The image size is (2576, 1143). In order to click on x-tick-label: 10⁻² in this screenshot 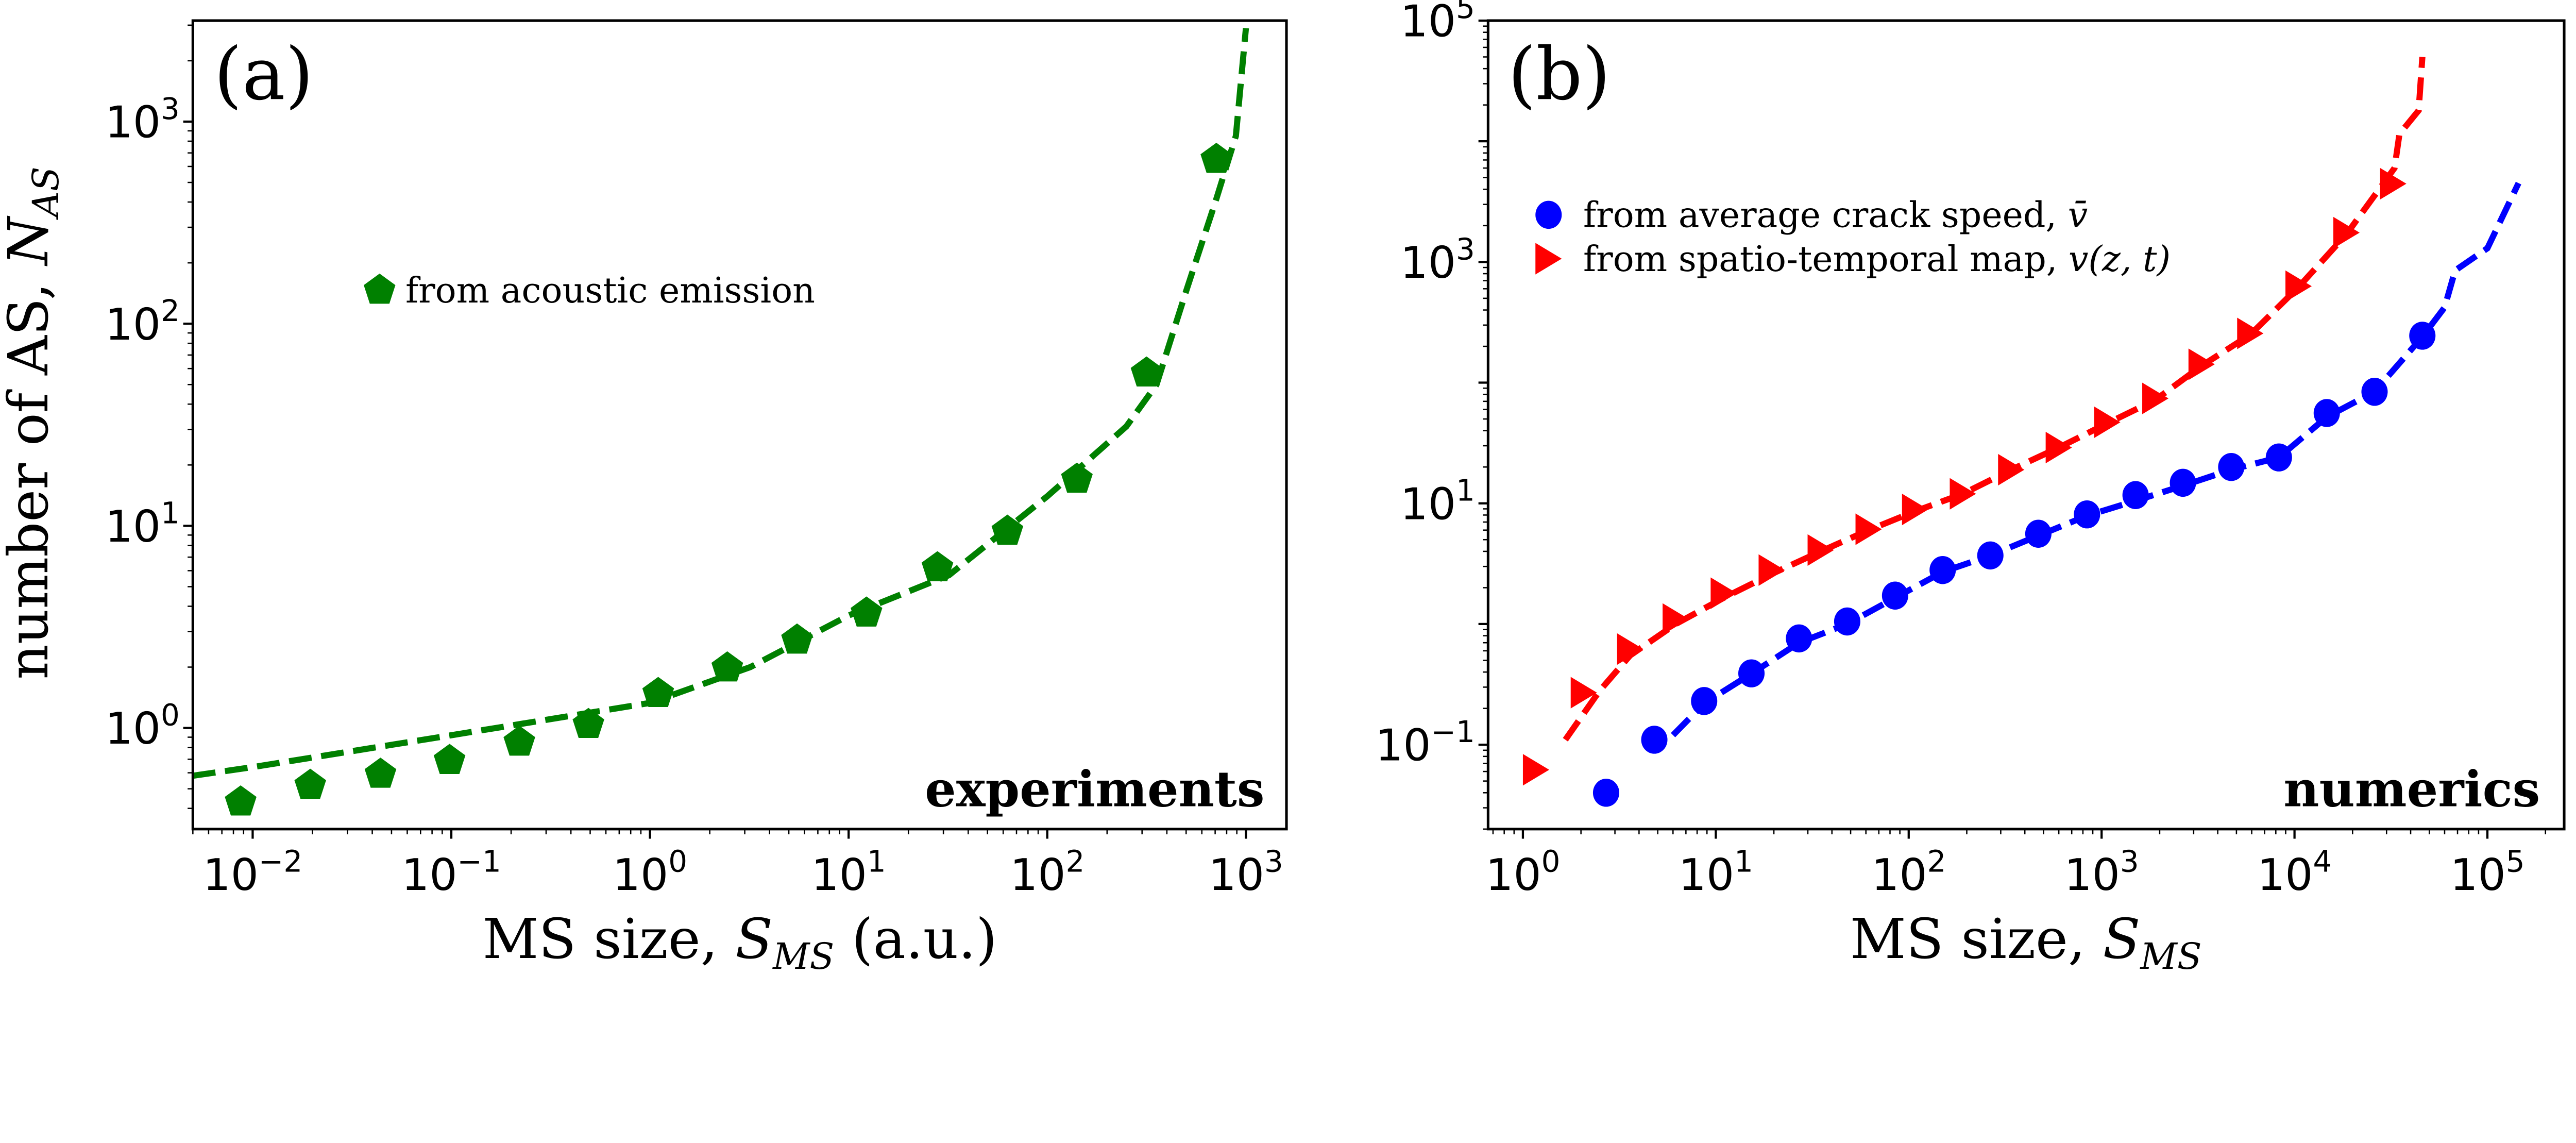, I will do `click(253, 872)`.